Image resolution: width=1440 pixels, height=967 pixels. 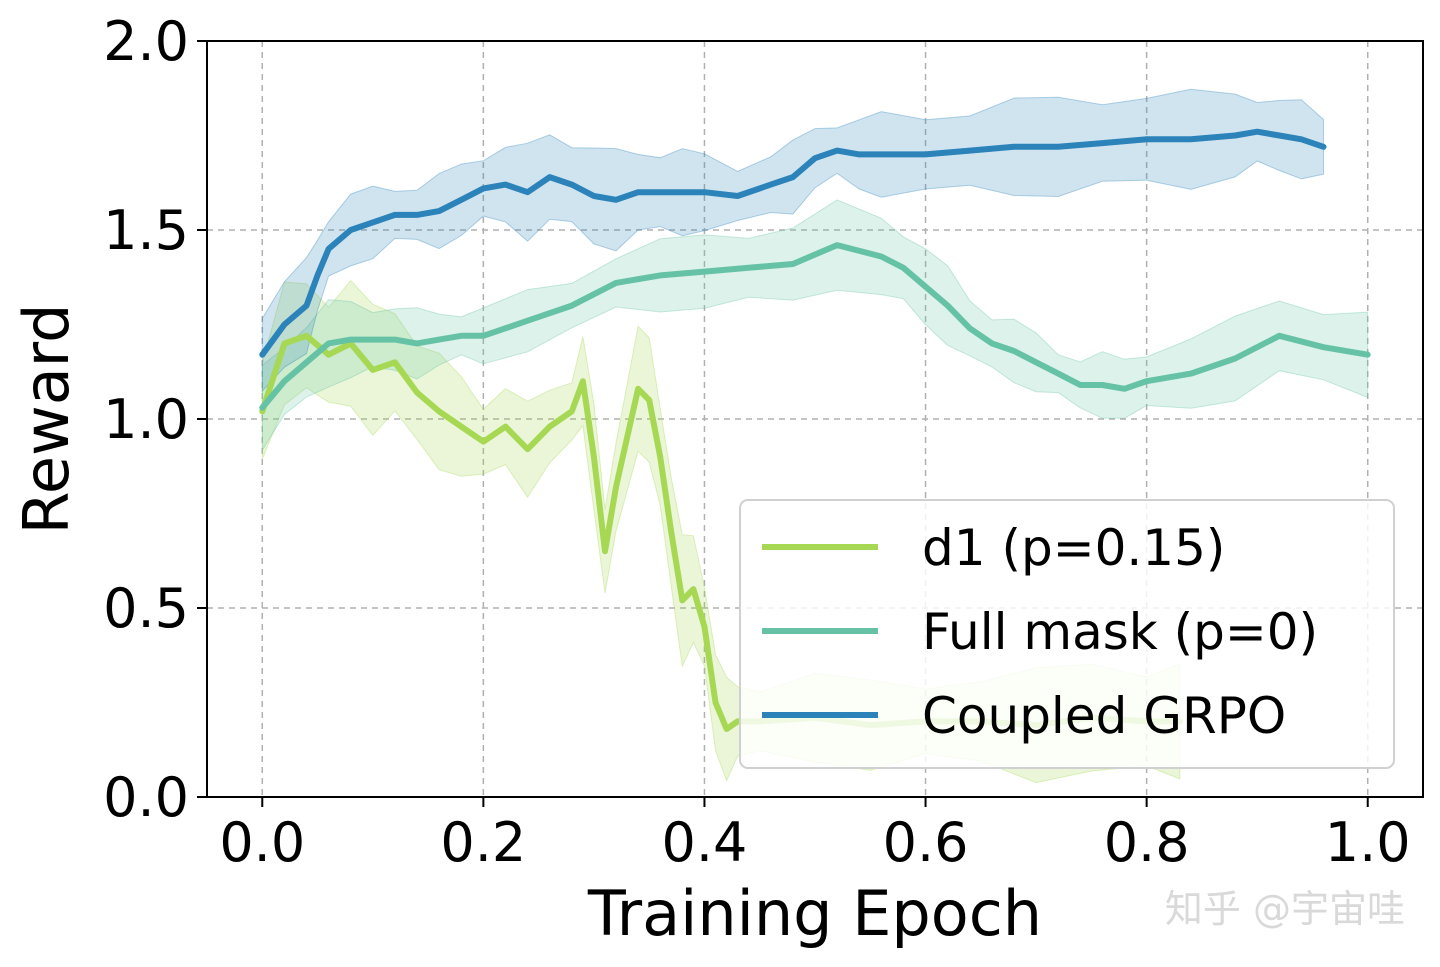 I want to click on y-axis-label: Reward, so click(x=46, y=419).